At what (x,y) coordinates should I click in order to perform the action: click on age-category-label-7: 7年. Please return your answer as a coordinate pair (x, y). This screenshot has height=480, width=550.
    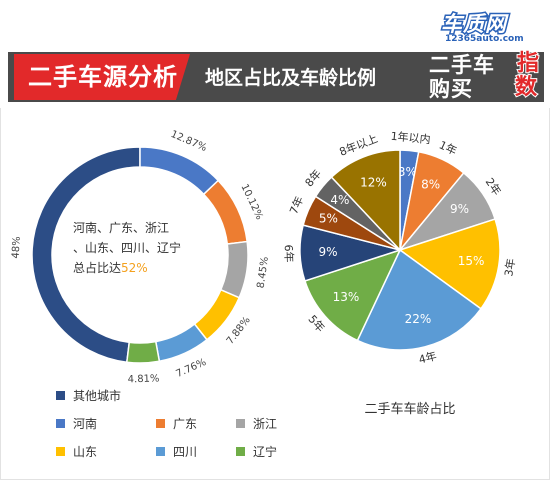
    Looking at the image, I should click on (296, 205).